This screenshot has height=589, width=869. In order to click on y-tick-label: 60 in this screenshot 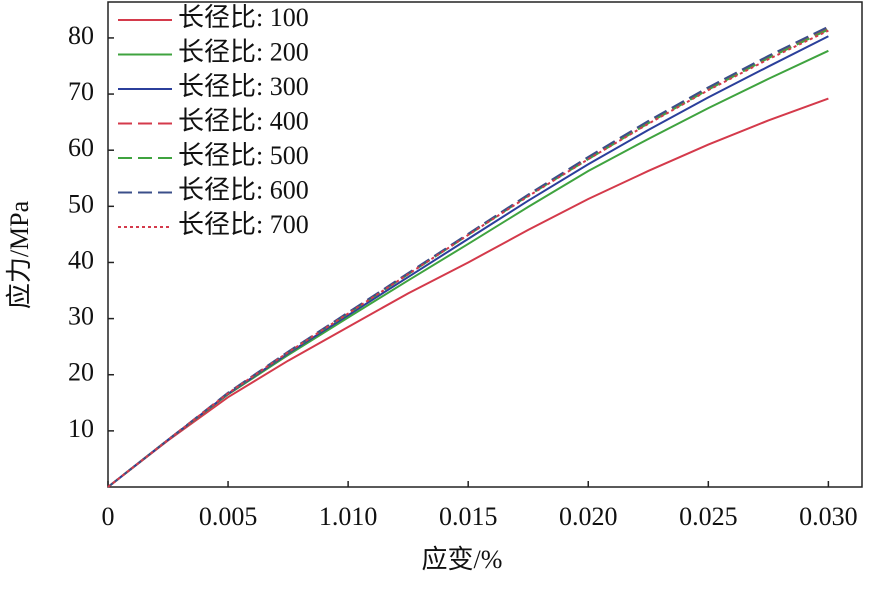, I will do `click(81, 147)`.